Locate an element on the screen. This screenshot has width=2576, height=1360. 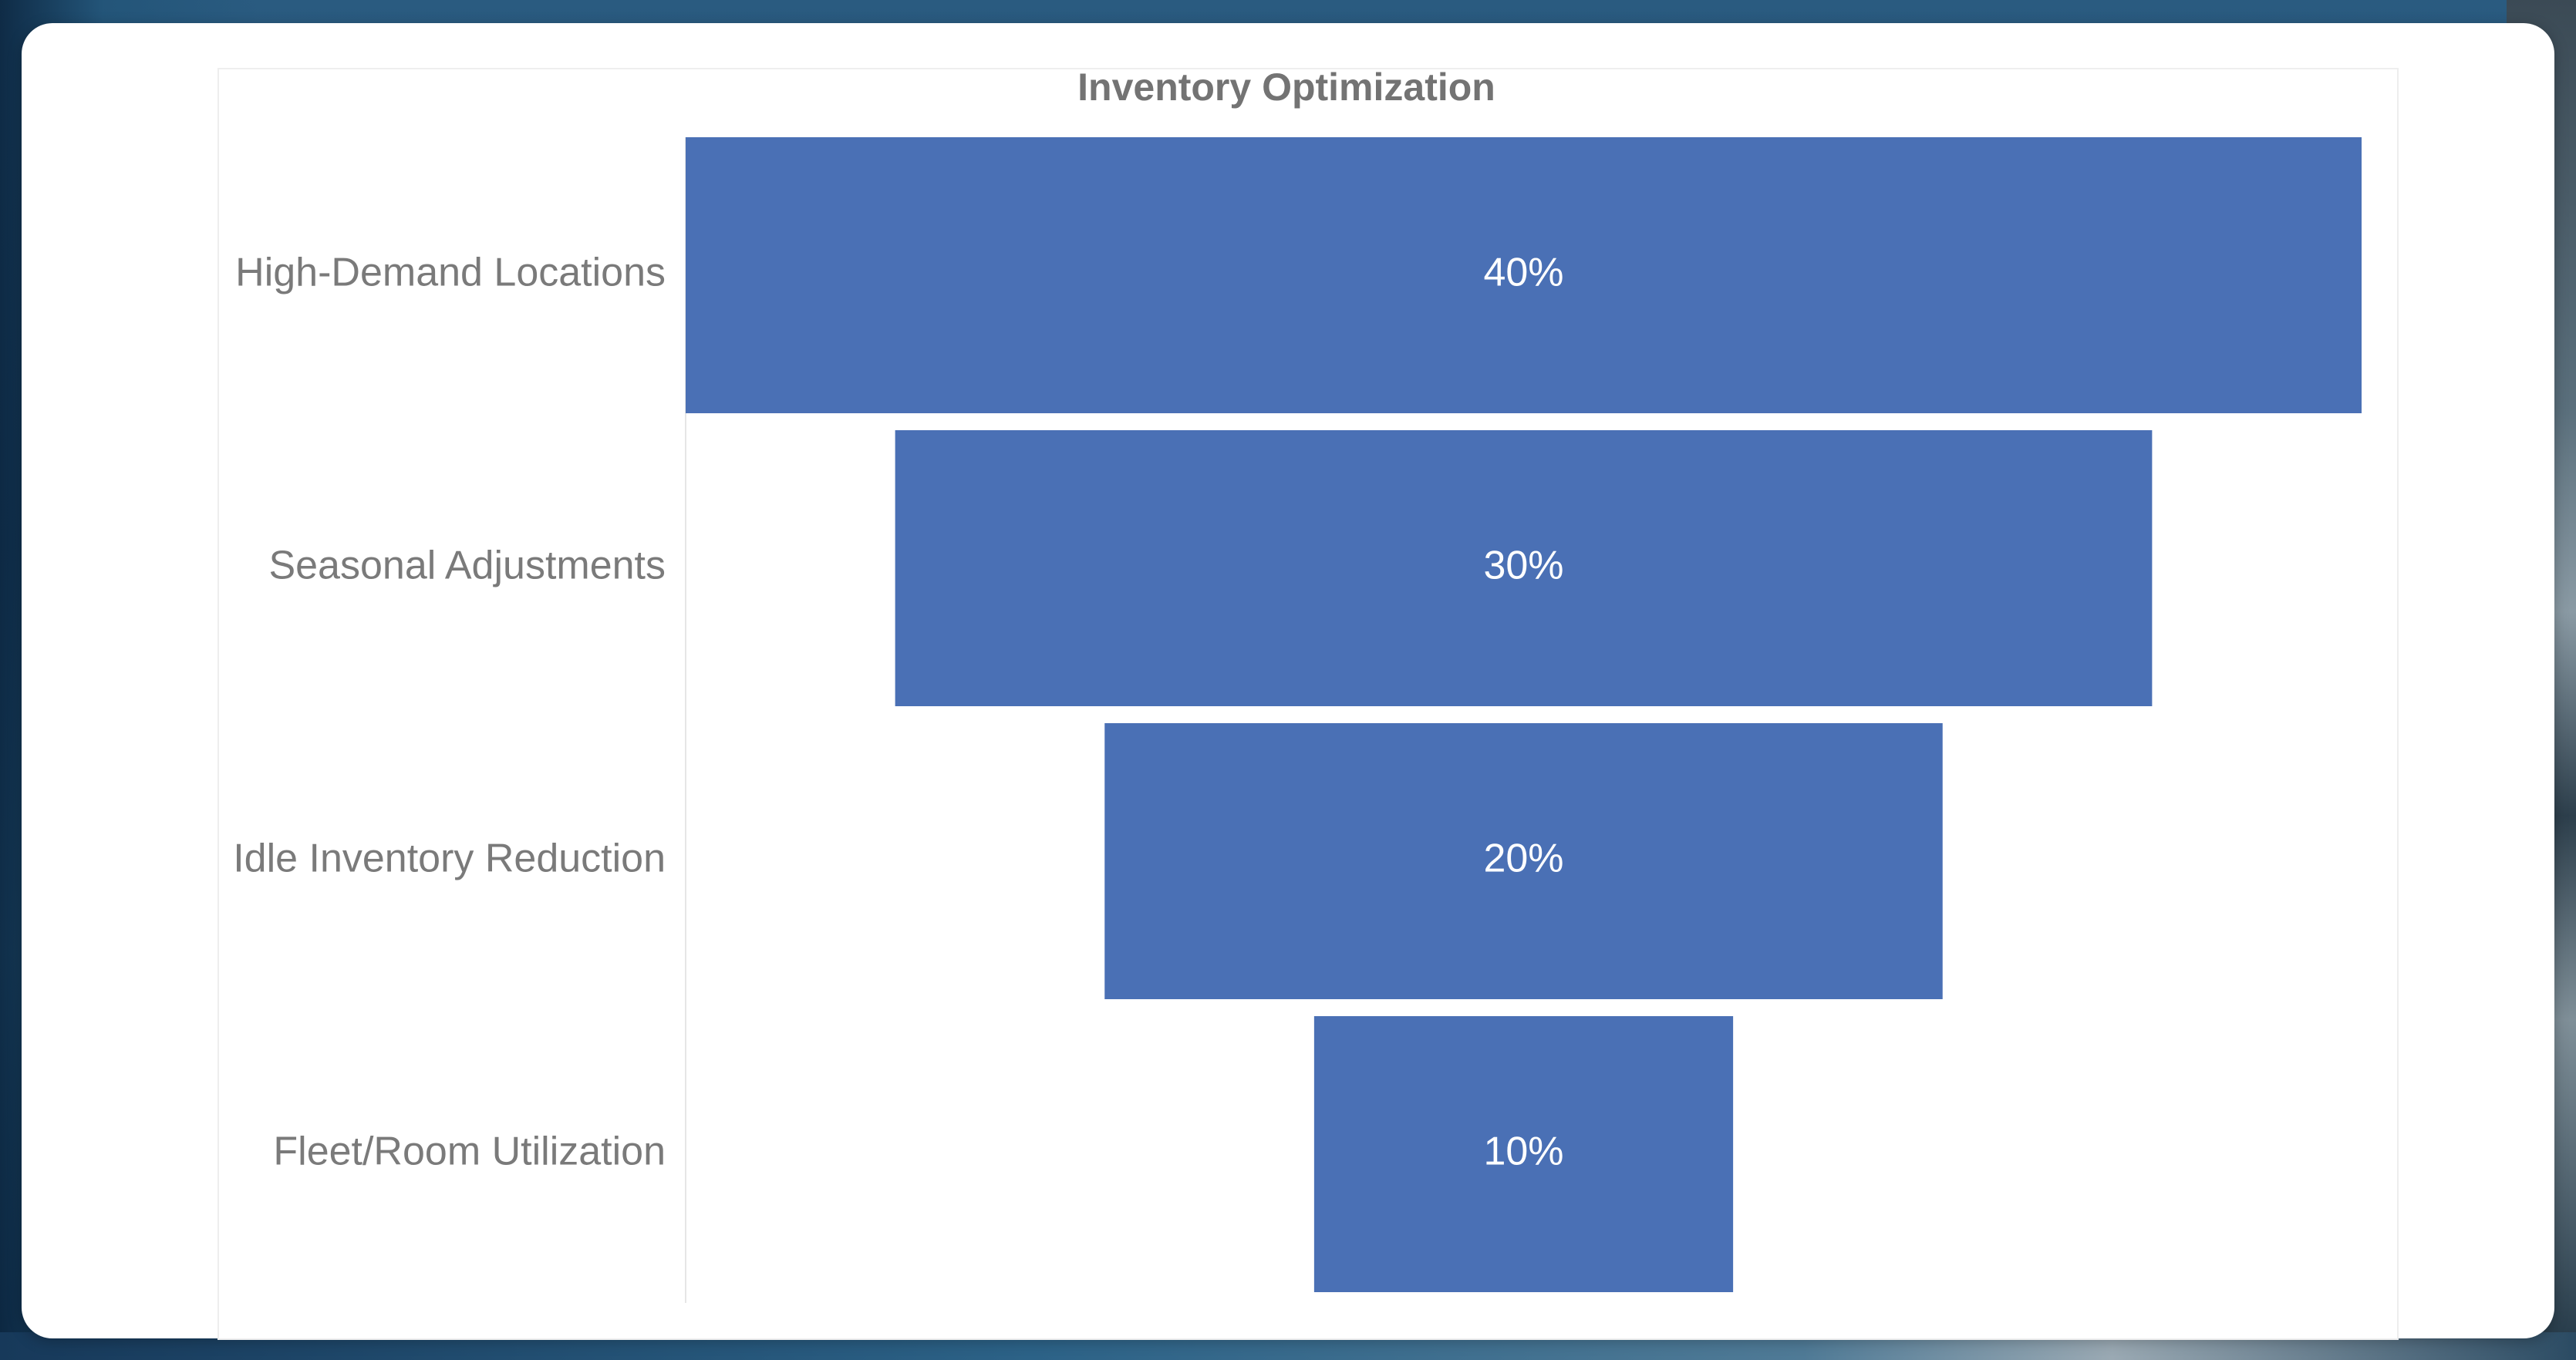
category-label: Seasonal Adjustments is located at coordinates (467, 566).